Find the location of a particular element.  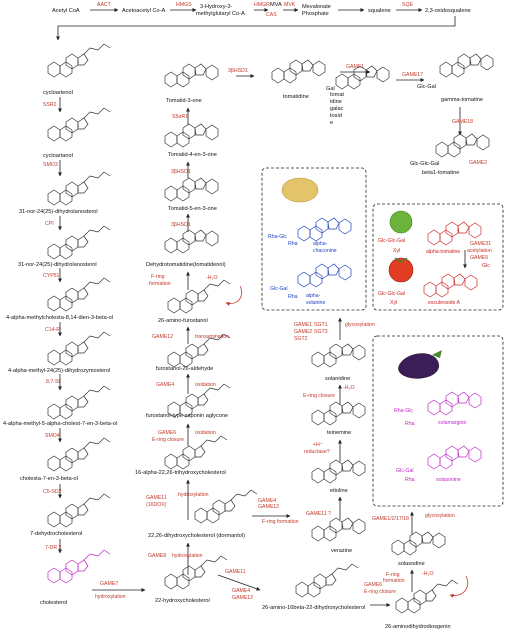

tomatidine-galactoside-5: e is located at coordinates (331, 123).